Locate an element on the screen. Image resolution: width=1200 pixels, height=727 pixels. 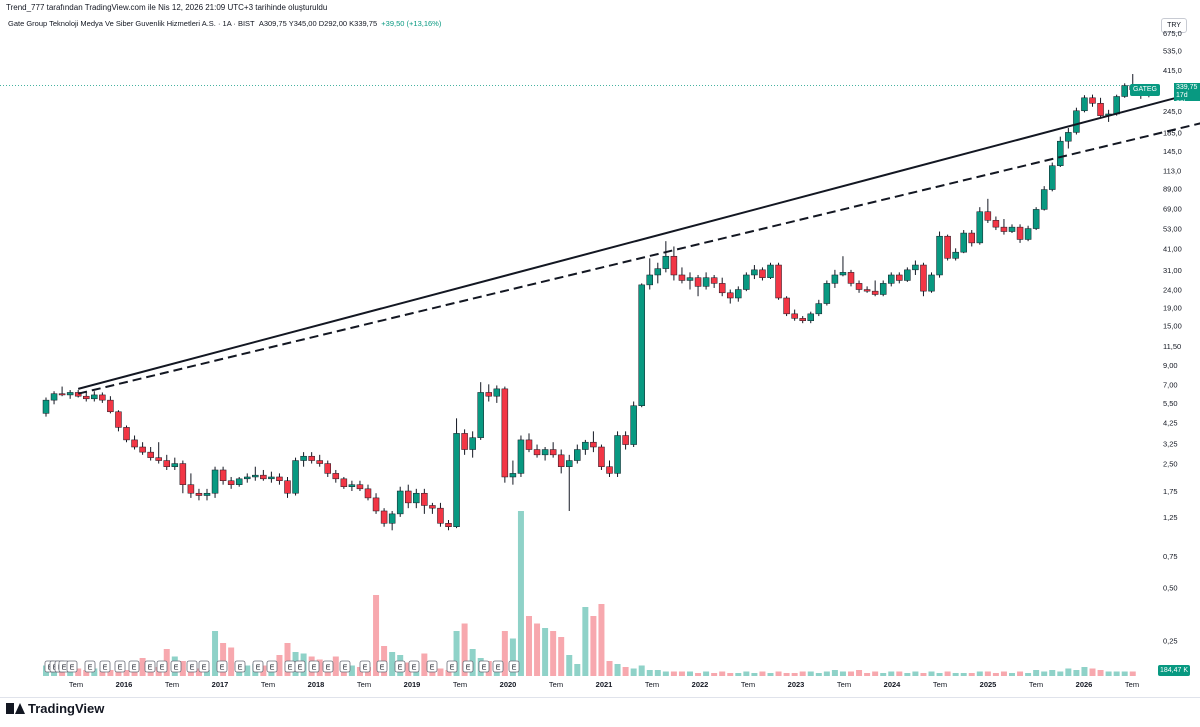
currency-selector: TRY is located at coordinates (1174, 25).